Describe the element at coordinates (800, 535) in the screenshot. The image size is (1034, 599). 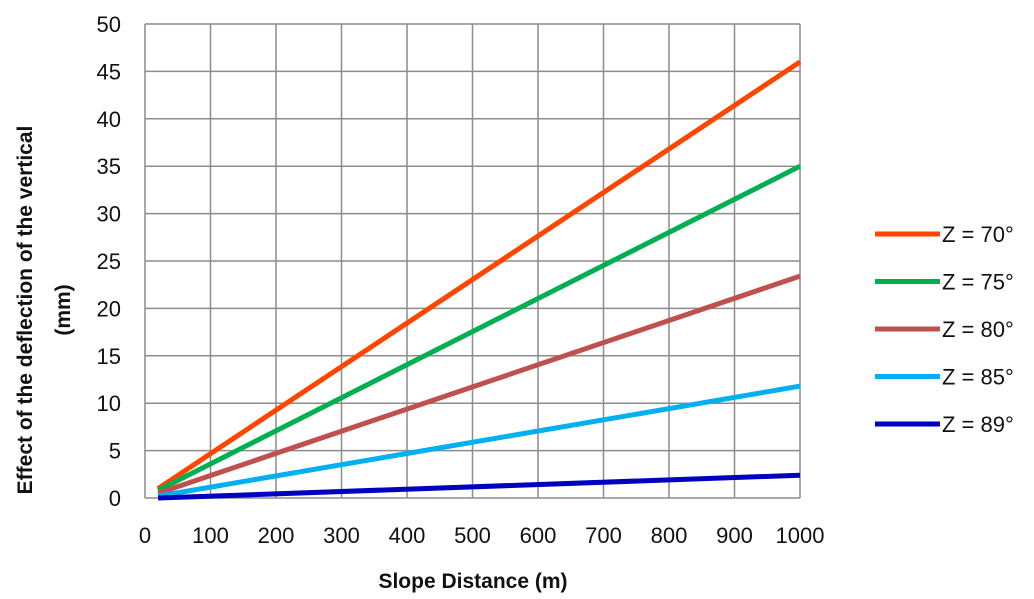
I see `x-tick-label: 1000` at that location.